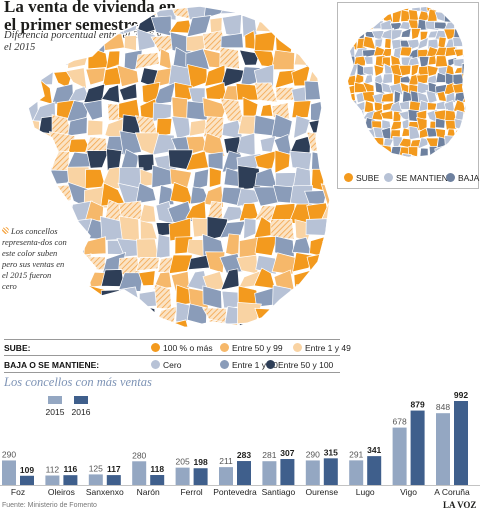 This screenshot has width=480, height=513. What do you see at coordinates (78, 382) in the screenshot?
I see `bar-chart-title: Los concellos con más ventas` at bounding box center [78, 382].